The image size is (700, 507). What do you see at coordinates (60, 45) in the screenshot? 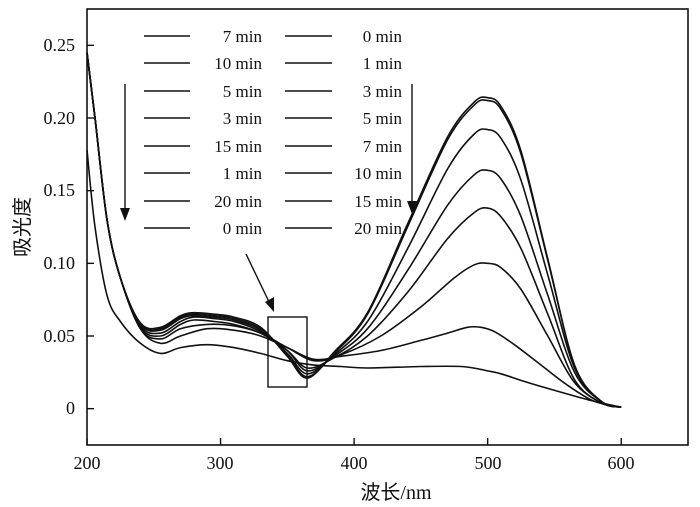
I see `y-tick-label: 0.25` at bounding box center [60, 45].